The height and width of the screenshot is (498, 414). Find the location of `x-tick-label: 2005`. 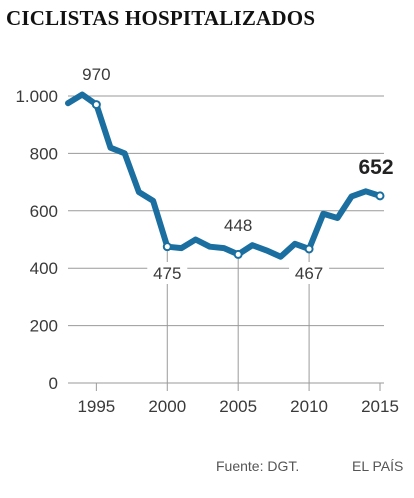

x-tick-label: 2005 is located at coordinates (238, 406).